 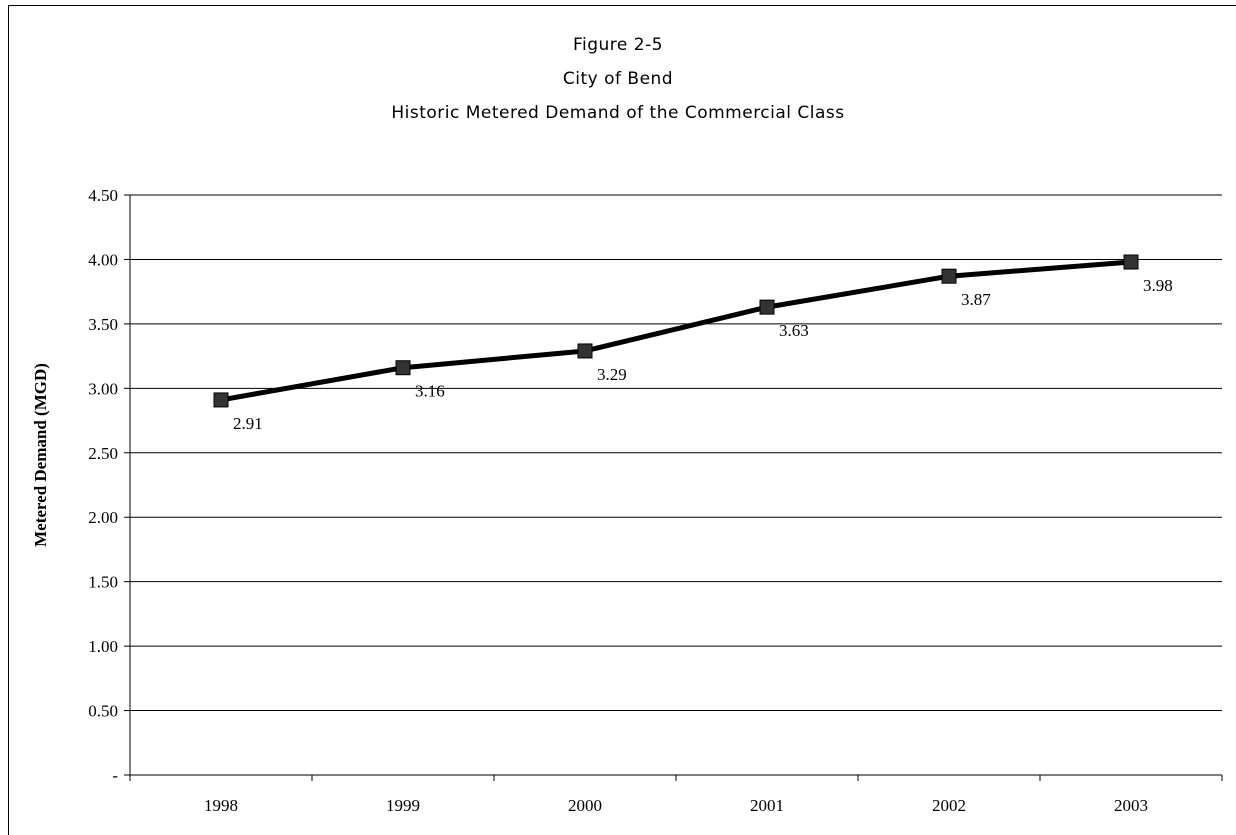 What do you see at coordinates (221, 805) in the screenshot?
I see `x-tick-label: 1998` at bounding box center [221, 805].